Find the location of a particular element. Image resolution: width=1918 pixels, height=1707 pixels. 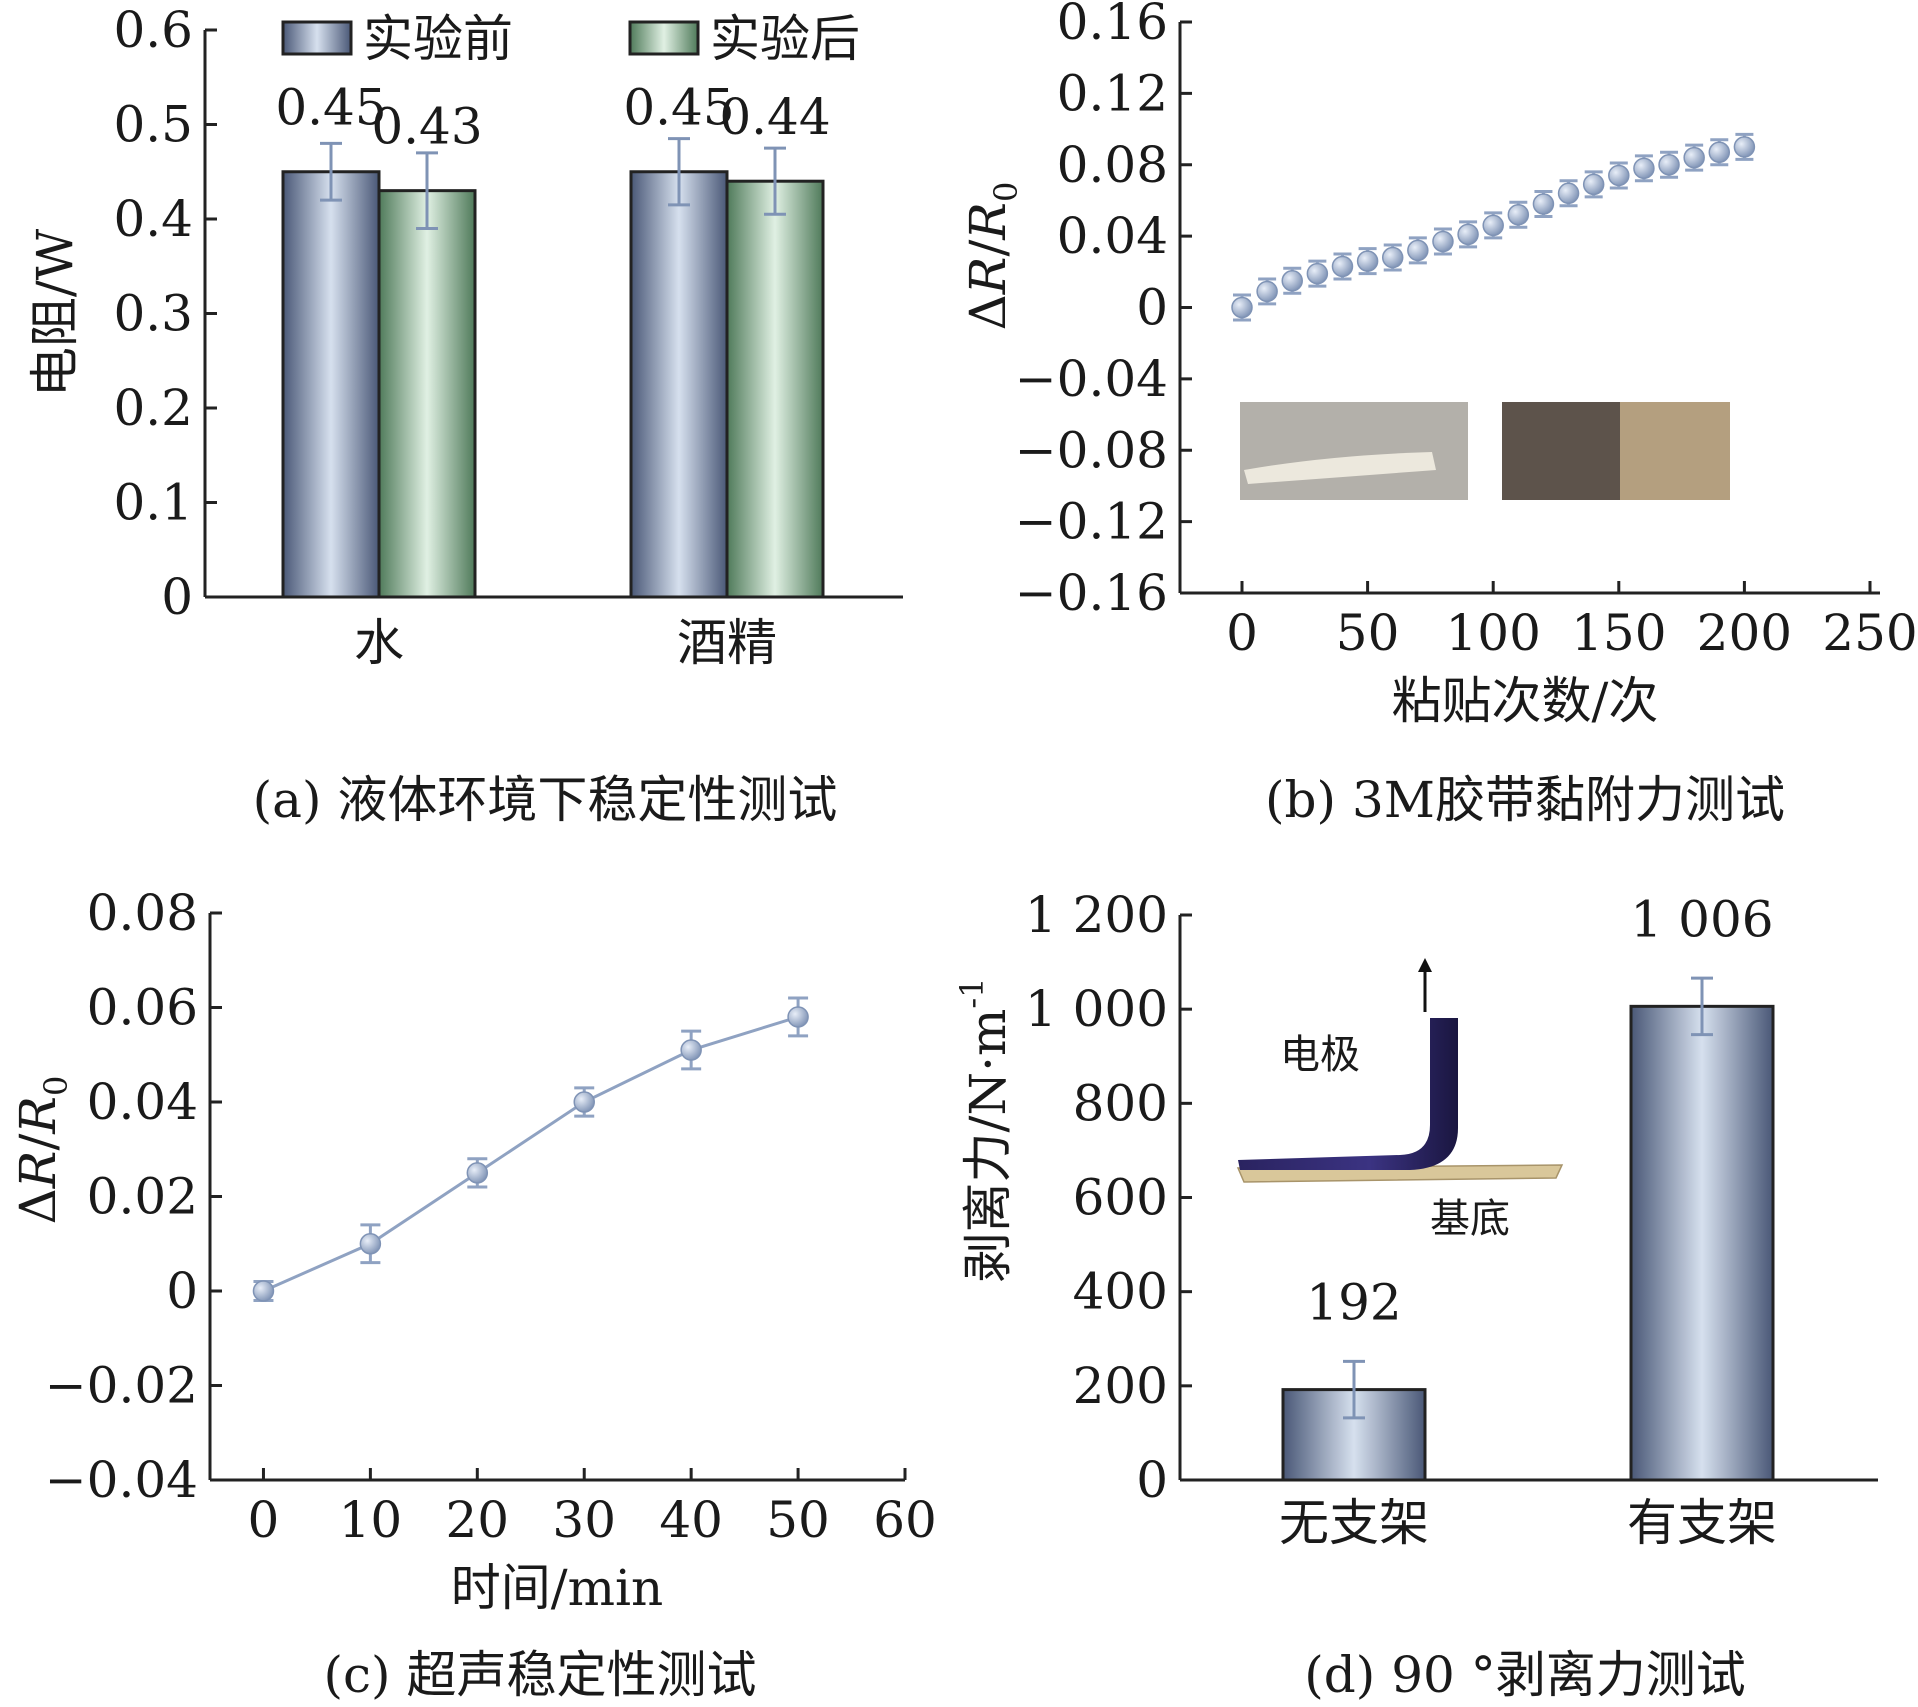

c-x-axis-title: 时间/min is located at coordinates (557, 1588).